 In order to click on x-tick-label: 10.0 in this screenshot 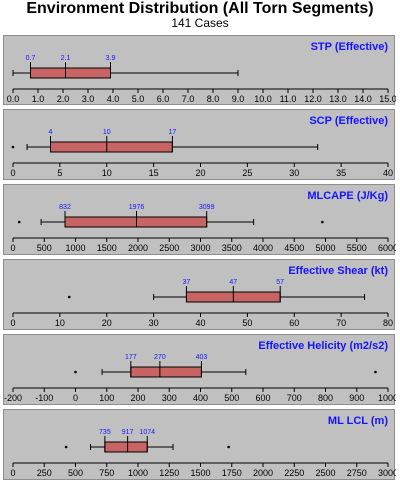, I will do `click(263, 99)`.